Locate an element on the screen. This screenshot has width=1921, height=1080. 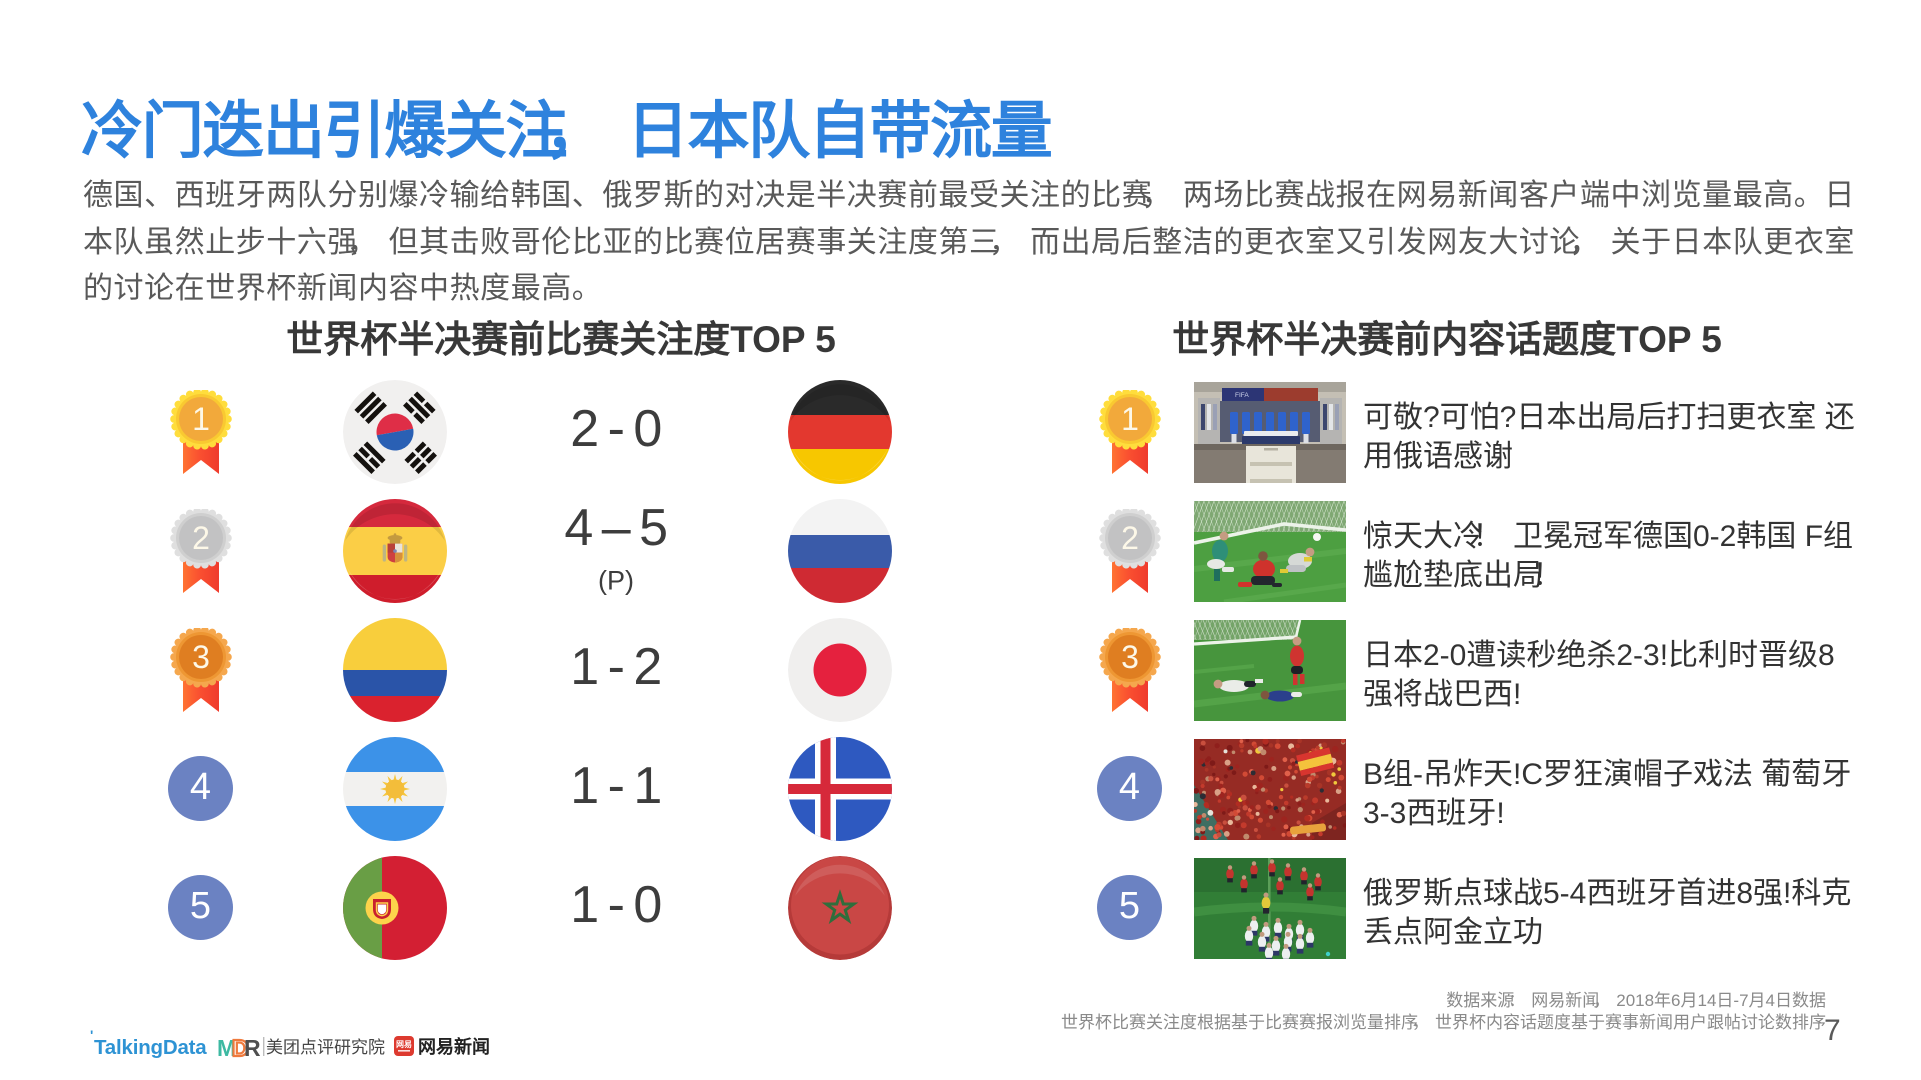
svg-text: TalkingData is located at coordinates (150, 1047).